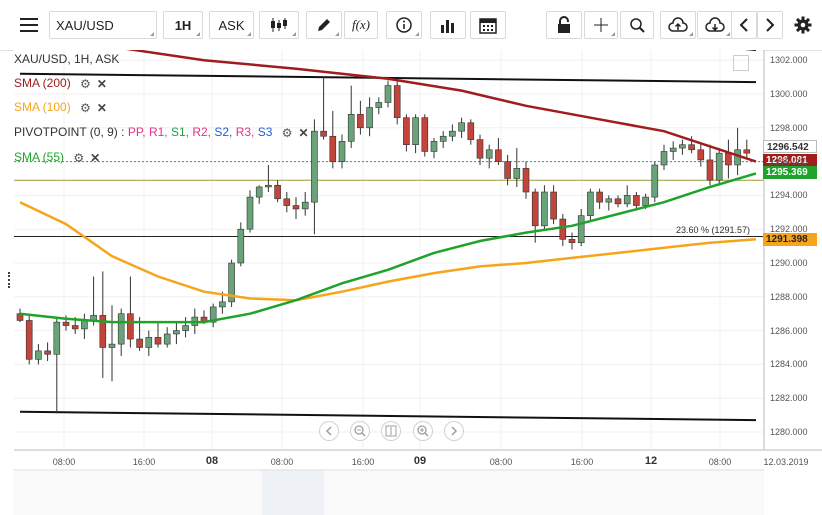 This screenshot has height=515, width=822. I want to click on time-tick-label: 08, so click(212, 461).